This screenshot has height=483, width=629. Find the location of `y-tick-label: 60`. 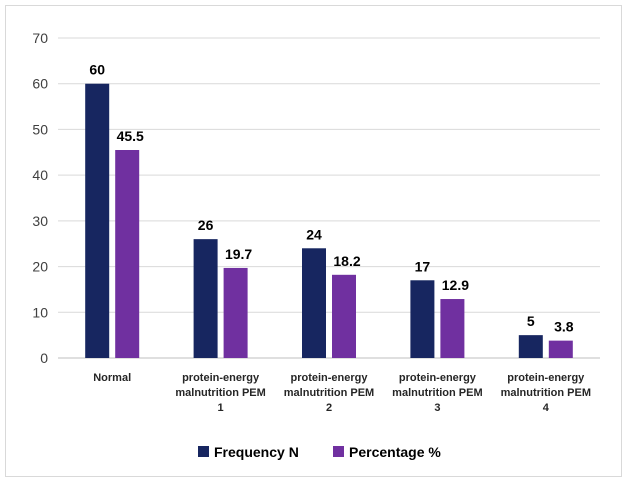

y-tick-label: 60 is located at coordinates (40, 84).